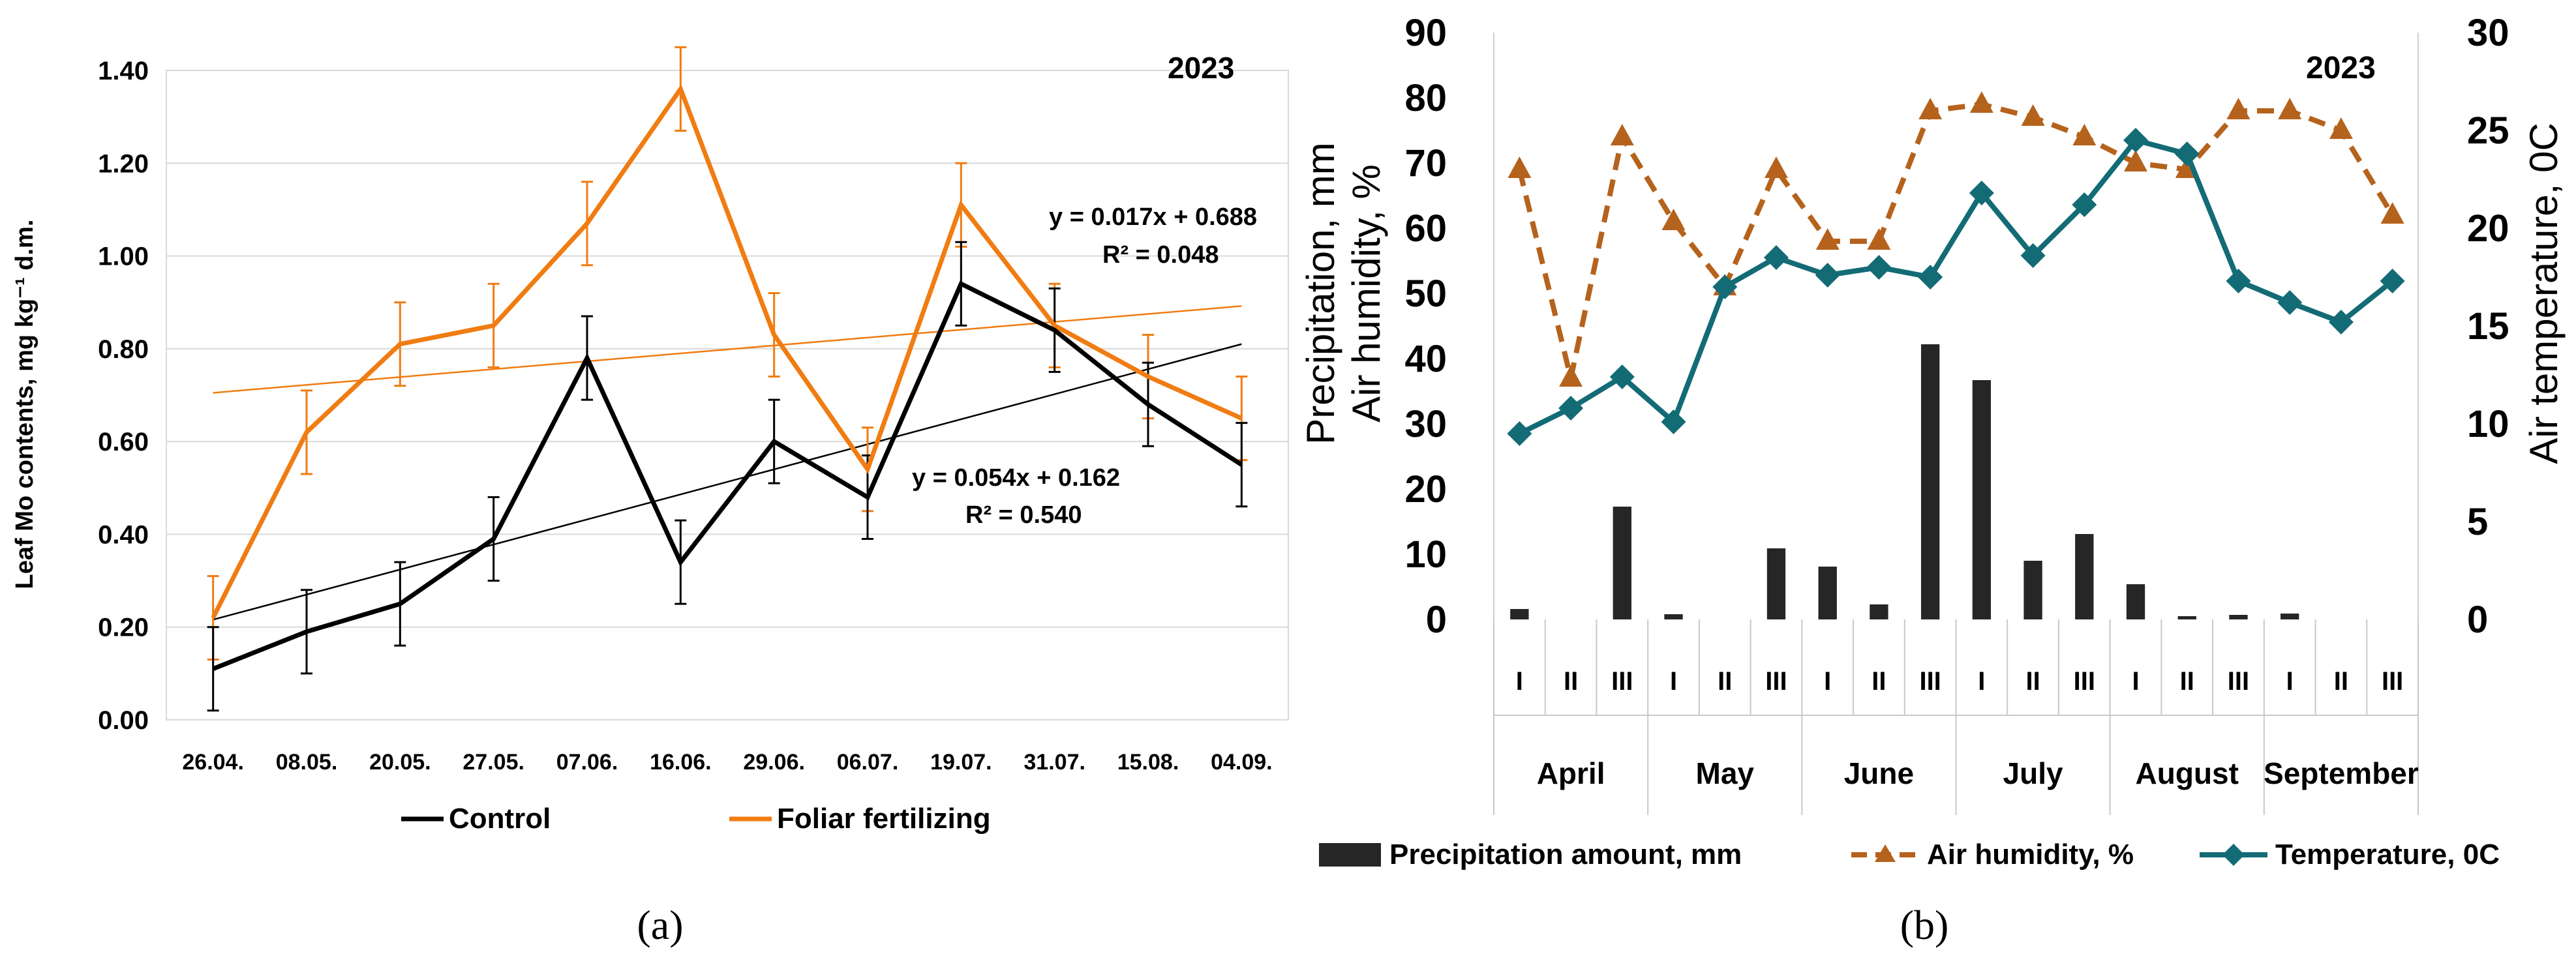 The image size is (2576, 965). What do you see at coordinates (124, 628) in the screenshot?
I see `y-tick-label: 0.20` at bounding box center [124, 628].